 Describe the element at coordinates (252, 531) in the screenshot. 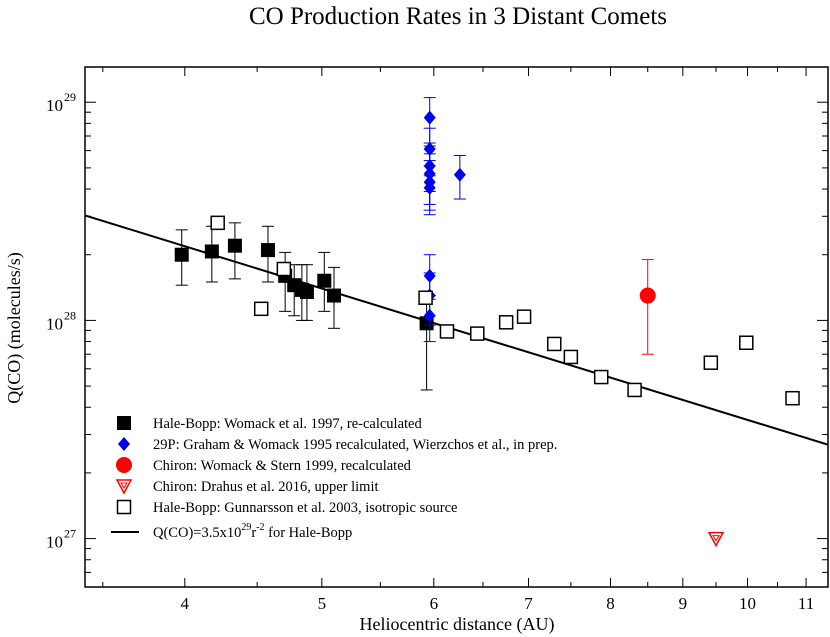

I see `legend-line-label: Q(CO)=3.5x1029r-2 for Hale-Bopp` at that location.